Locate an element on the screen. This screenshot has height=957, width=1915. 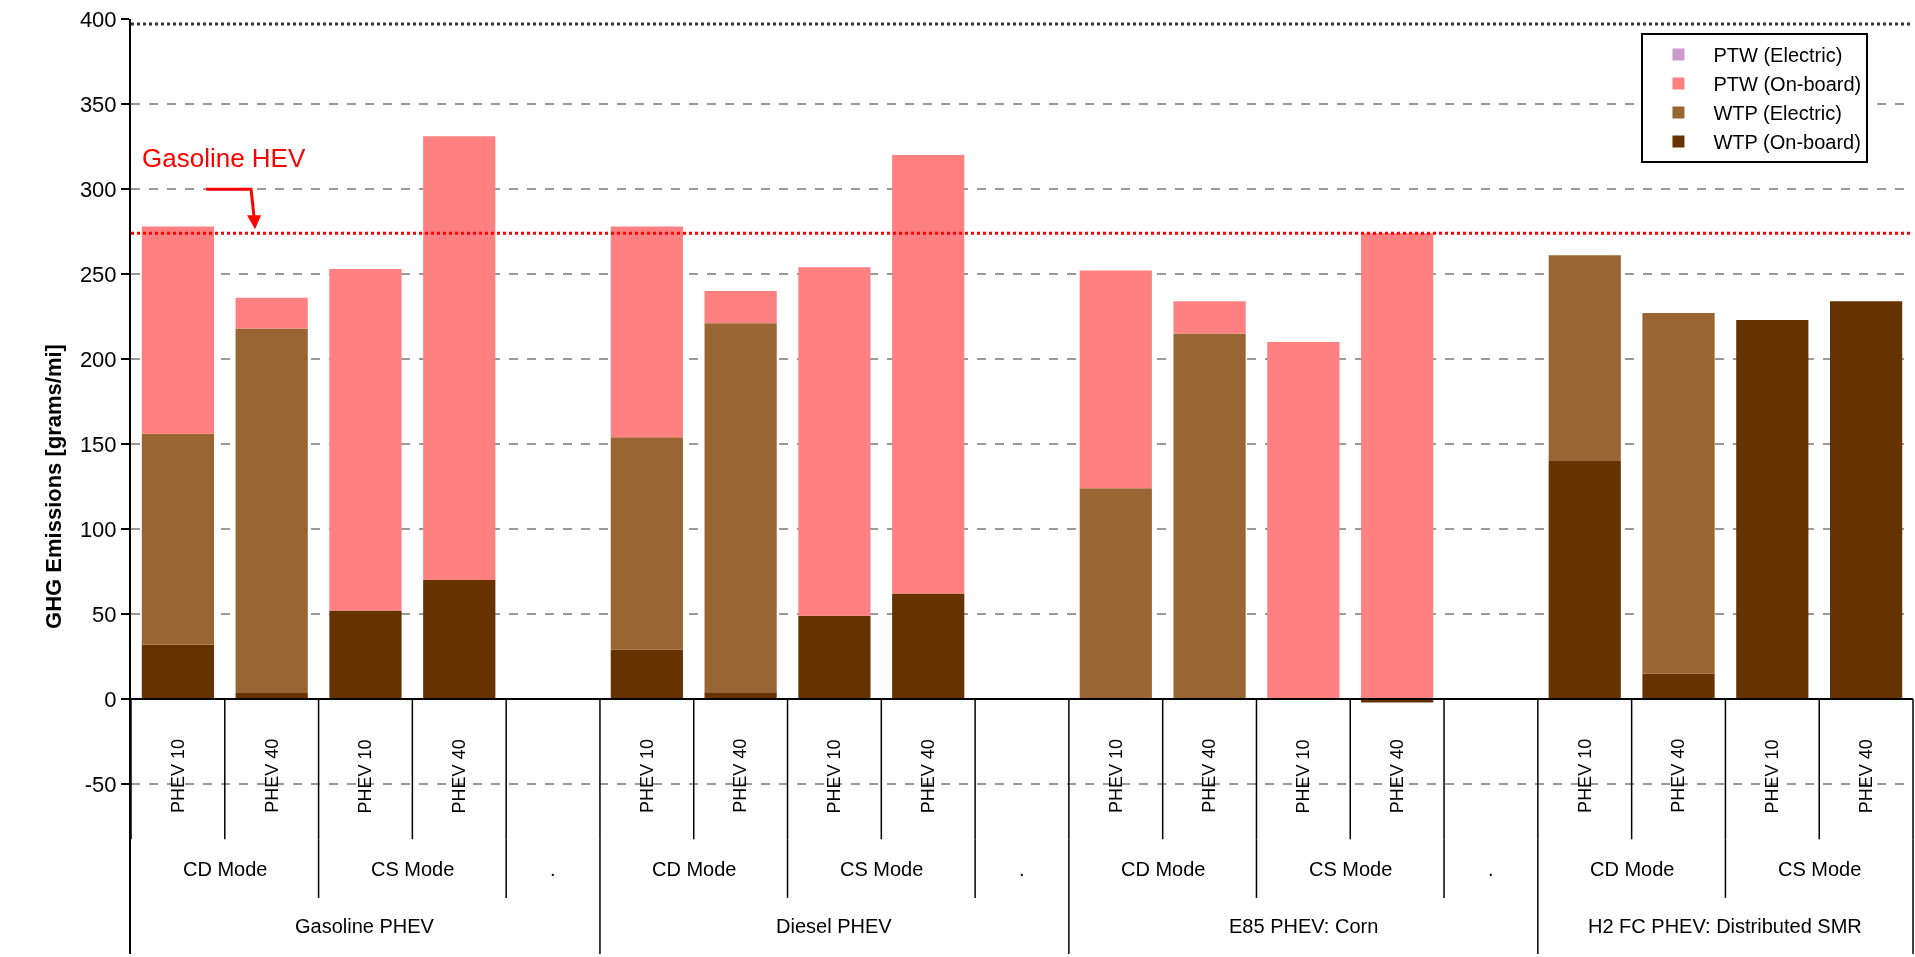
legend-label: WTP (On-board) is located at coordinates (1787, 142).